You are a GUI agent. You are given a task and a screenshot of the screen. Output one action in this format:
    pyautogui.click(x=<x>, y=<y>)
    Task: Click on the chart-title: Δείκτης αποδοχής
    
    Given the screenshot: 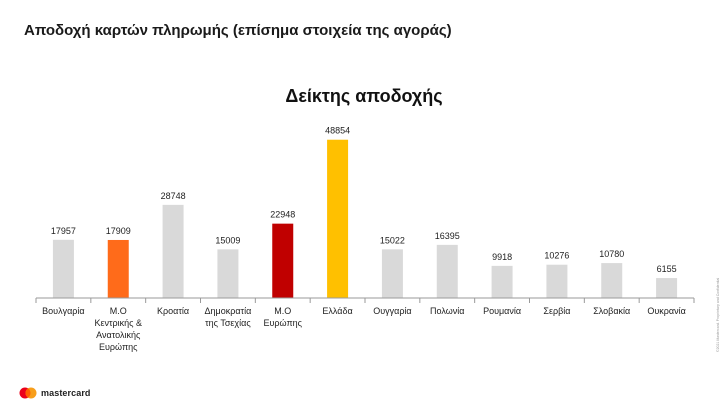 What is the action you would take?
    pyautogui.click(x=364, y=96)
    